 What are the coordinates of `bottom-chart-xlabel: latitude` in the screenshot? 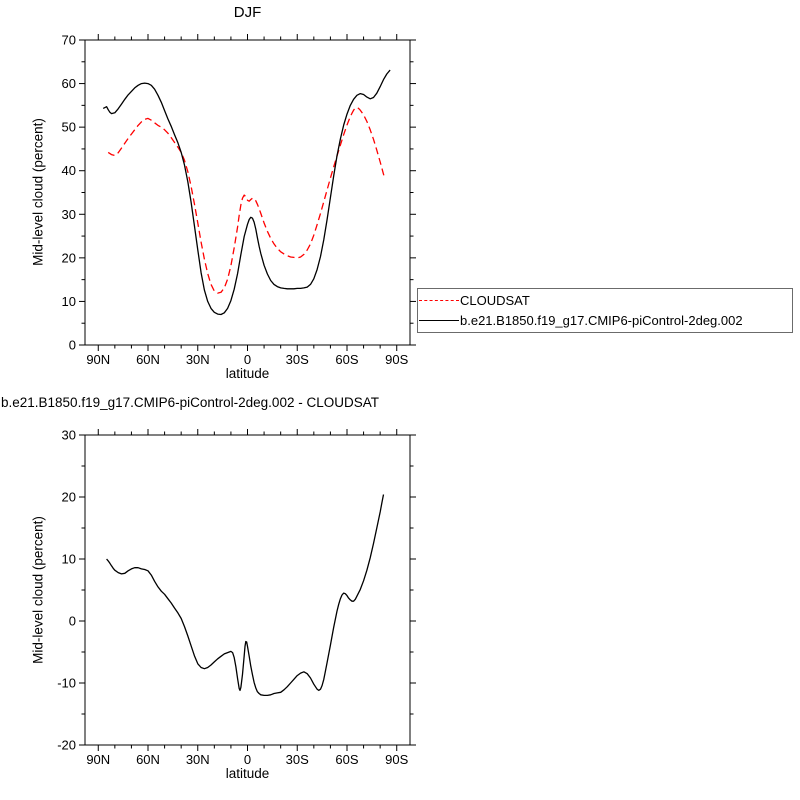 It's located at (247, 773).